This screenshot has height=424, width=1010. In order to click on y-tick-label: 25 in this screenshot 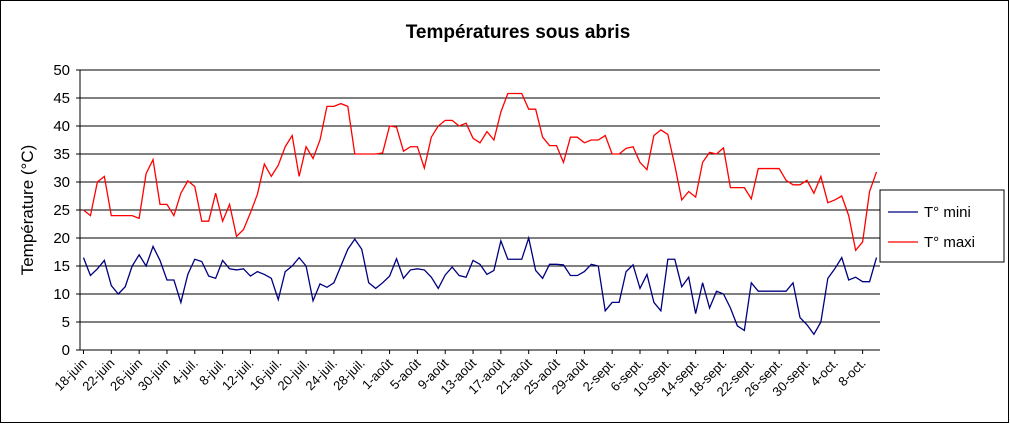, I will do `click(61, 210)`.